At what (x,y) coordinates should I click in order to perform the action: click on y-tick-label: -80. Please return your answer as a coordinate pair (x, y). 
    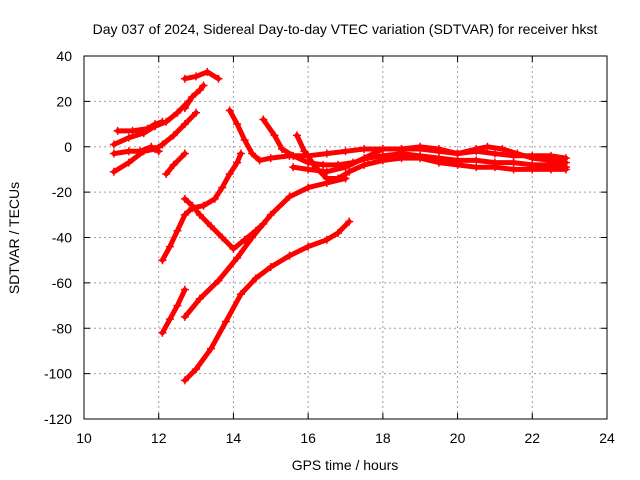
    Looking at the image, I should click on (62, 328).